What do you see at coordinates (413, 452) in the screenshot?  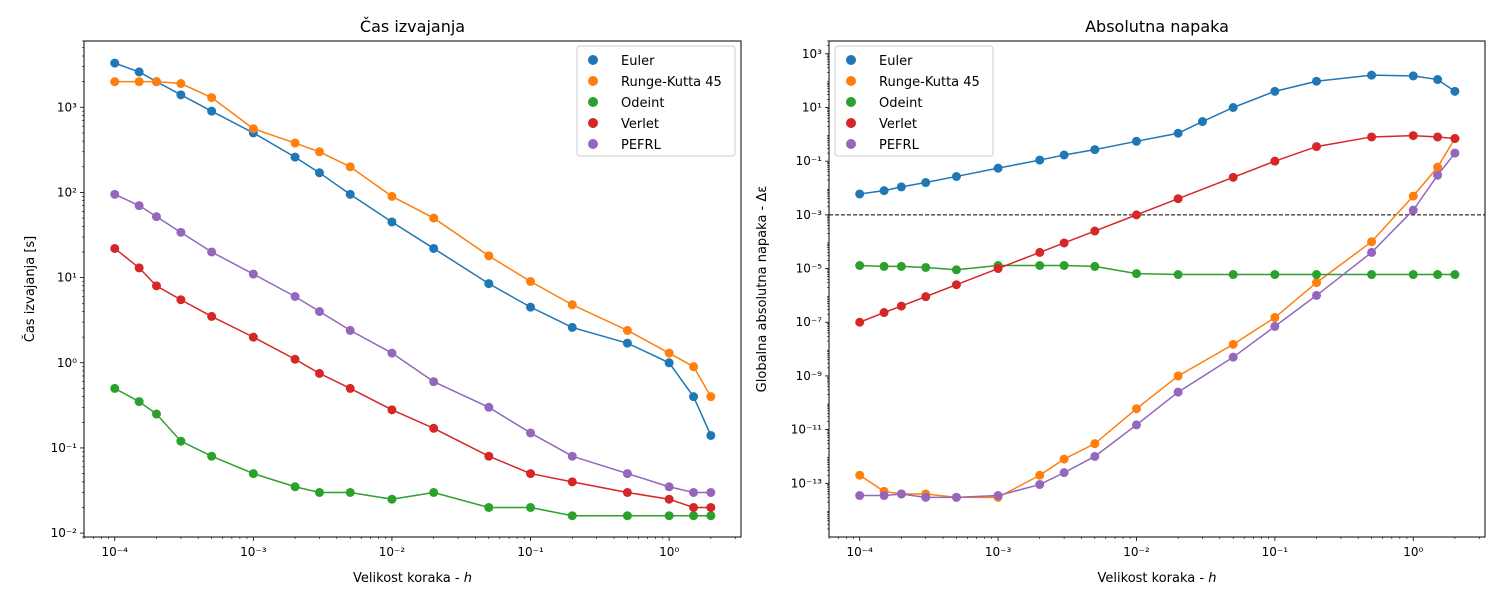 I see `series-odeint` at bounding box center [413, 452].